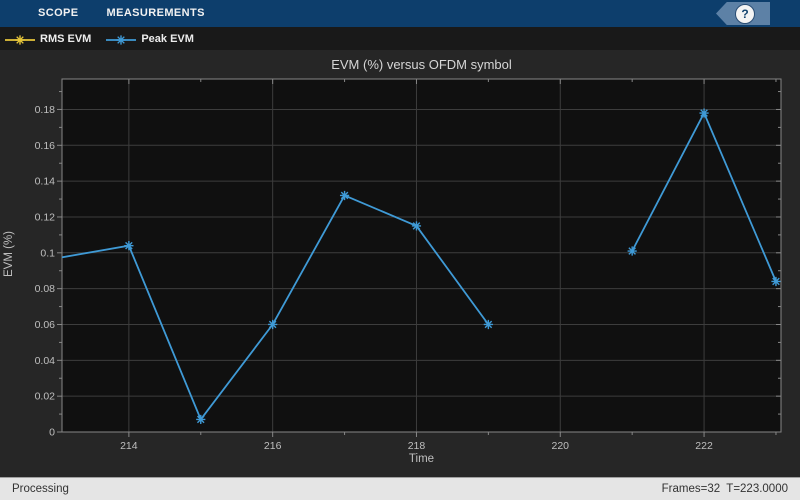 This screenshot has height=500, width=800. Describe the element at coordinates (45, 110) in the screenshot. I see `svg-text: 0.18` at that location.